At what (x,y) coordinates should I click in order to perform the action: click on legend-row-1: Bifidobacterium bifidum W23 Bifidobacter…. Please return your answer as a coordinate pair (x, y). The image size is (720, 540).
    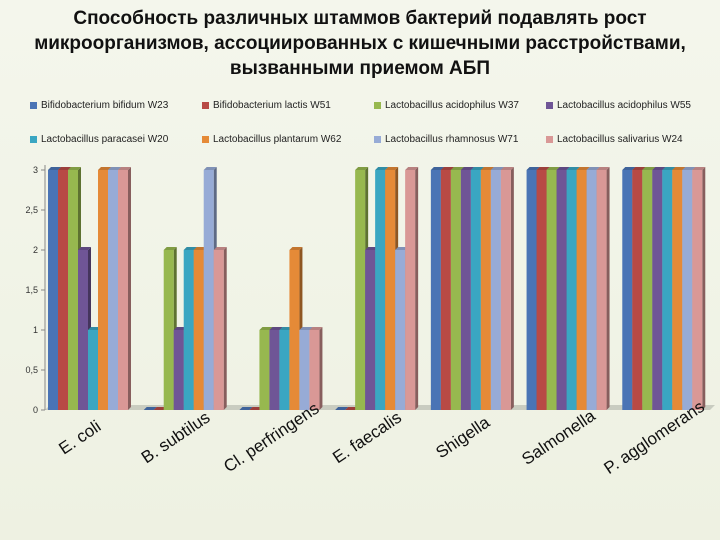
    Looking at the image, I should click on (375, 117).